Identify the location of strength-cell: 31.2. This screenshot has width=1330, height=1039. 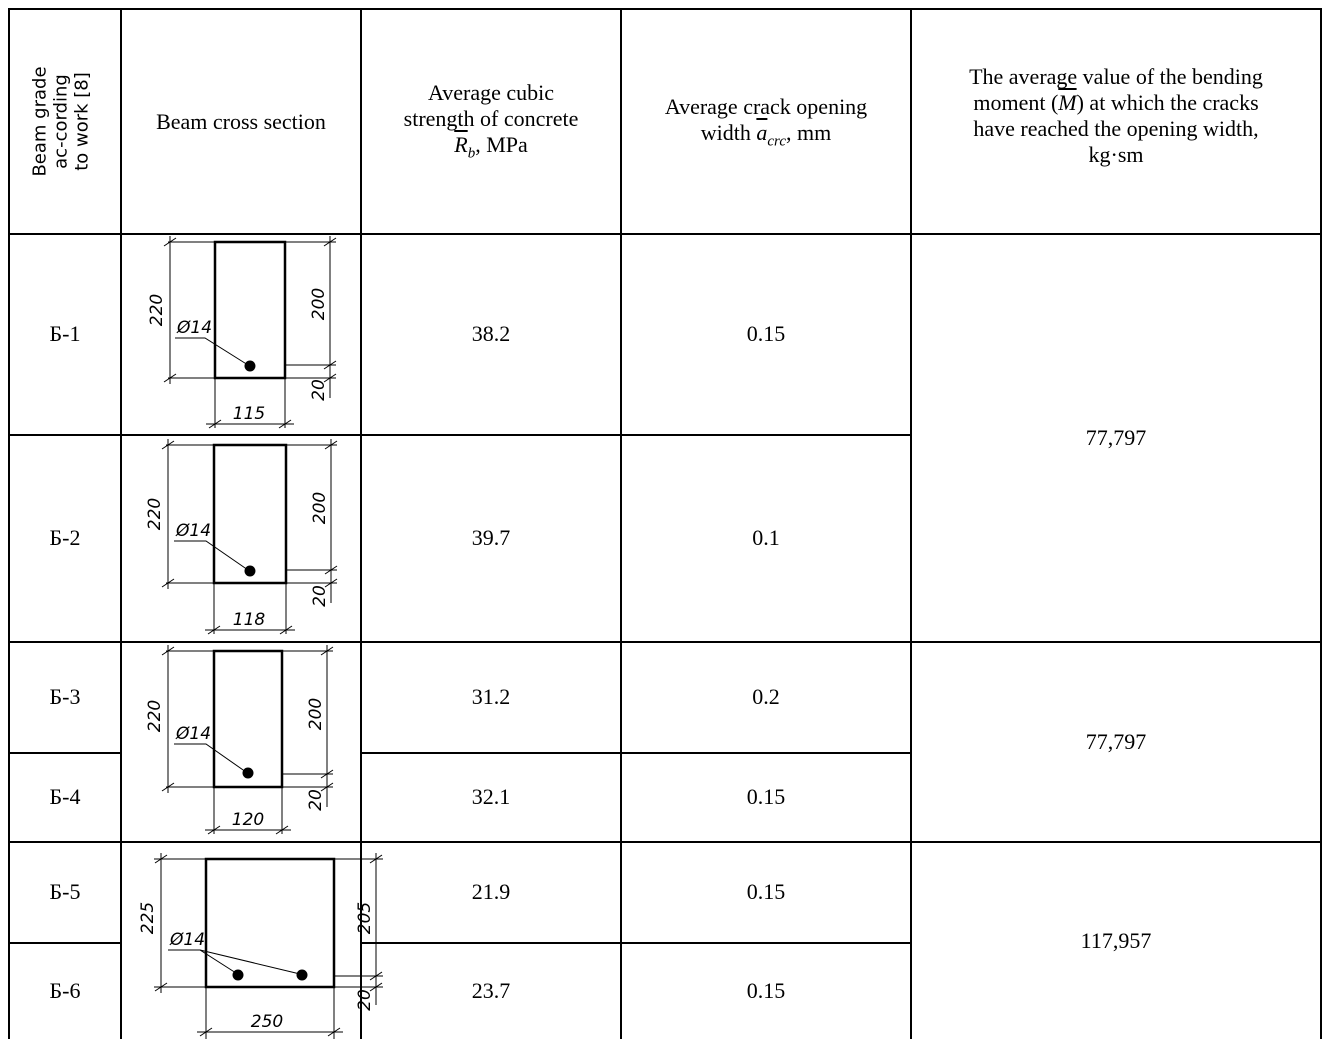
(491, 697).